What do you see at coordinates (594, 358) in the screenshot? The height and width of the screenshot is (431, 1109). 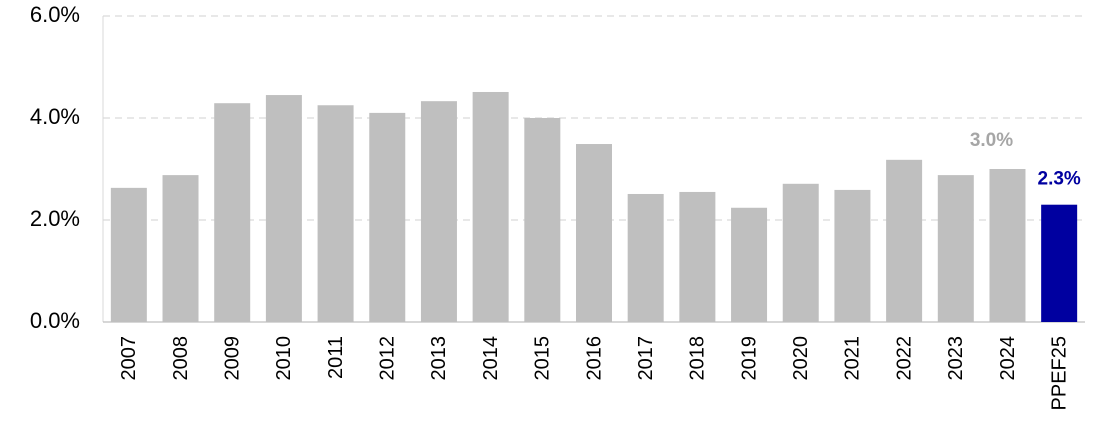 I see `x-tick-label: 2016` at bounding box center [594, 358].